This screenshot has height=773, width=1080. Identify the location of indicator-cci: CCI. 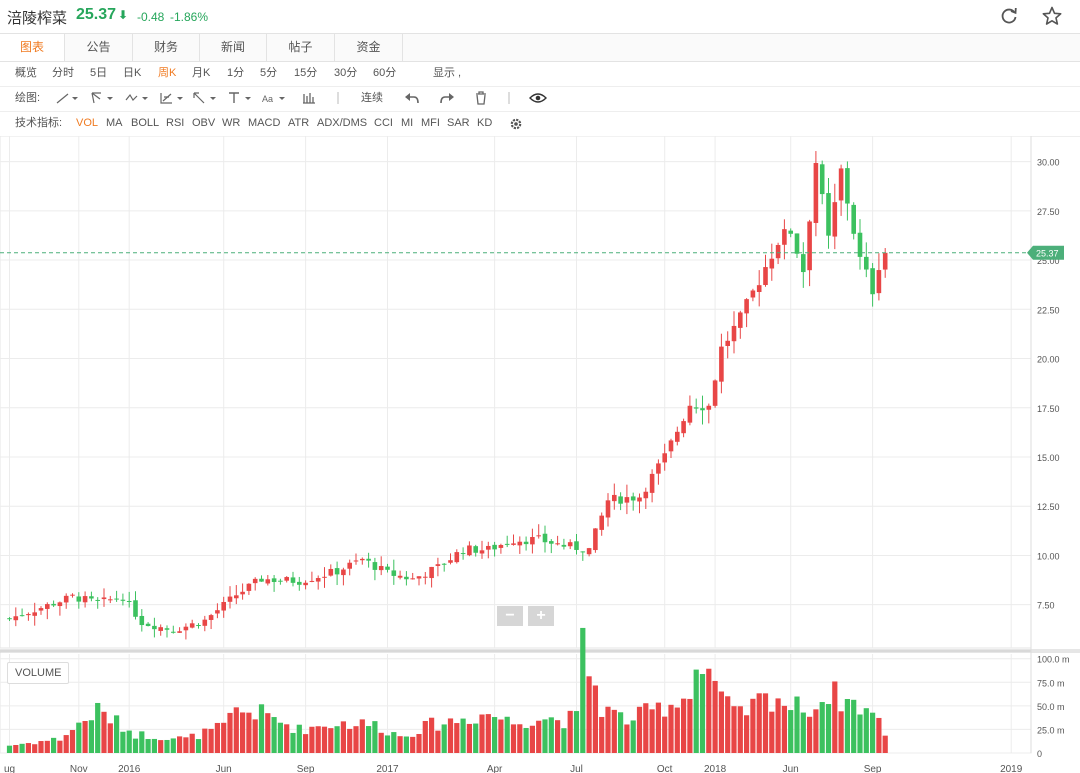
(383, 123).